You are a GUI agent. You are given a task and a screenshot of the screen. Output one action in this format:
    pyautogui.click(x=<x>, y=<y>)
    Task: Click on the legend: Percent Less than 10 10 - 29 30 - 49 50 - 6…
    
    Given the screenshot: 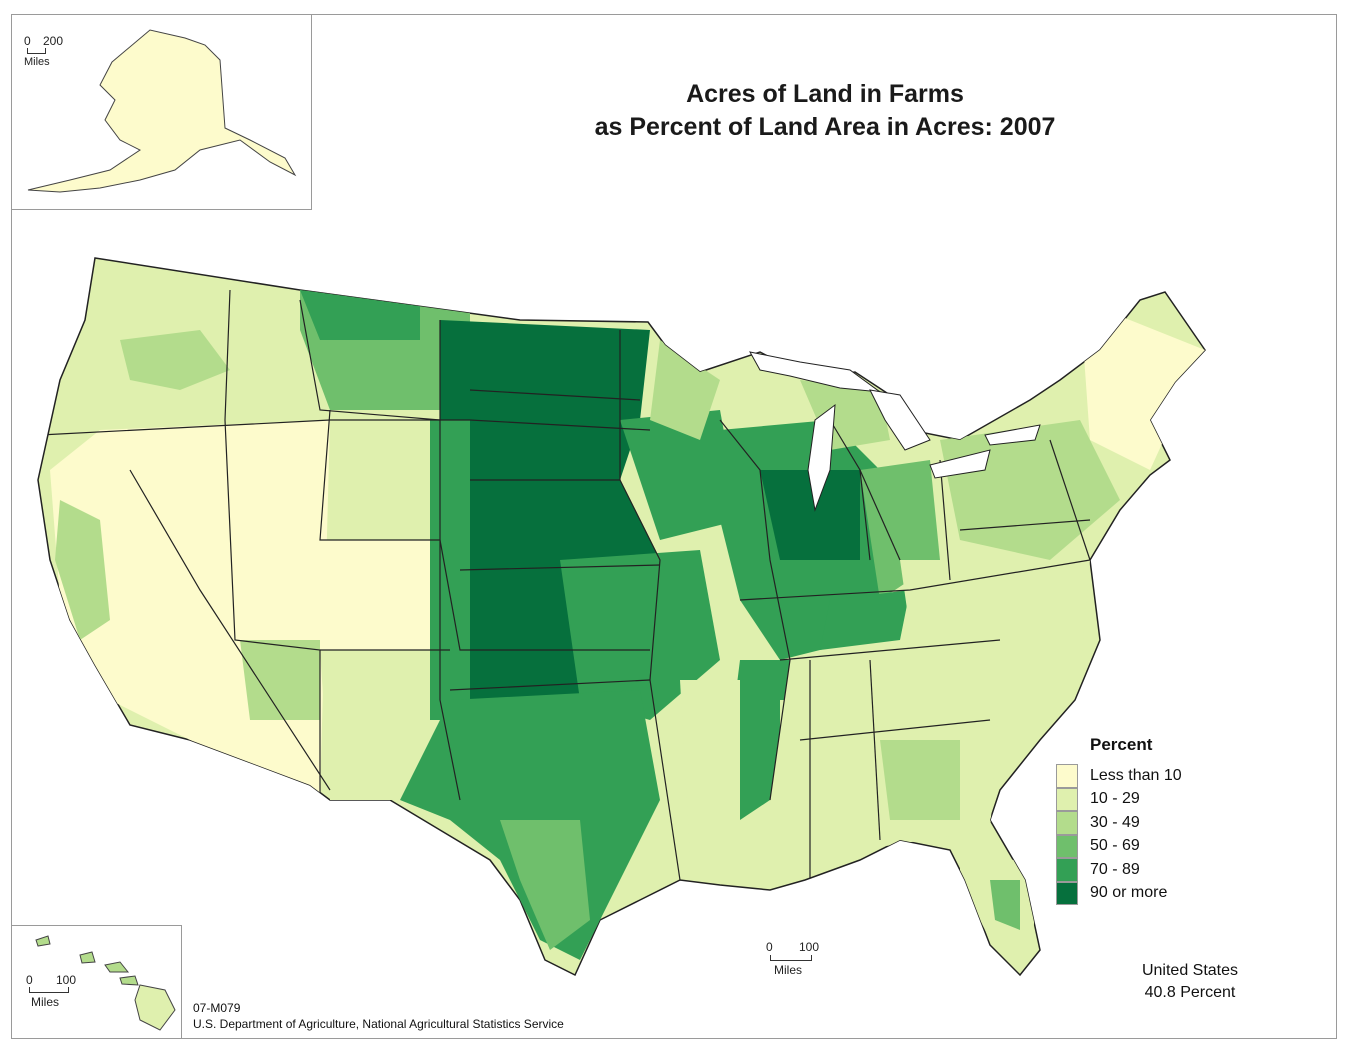 What is the action you would take?
    pyautogui.click(x=1119, y=820)
    